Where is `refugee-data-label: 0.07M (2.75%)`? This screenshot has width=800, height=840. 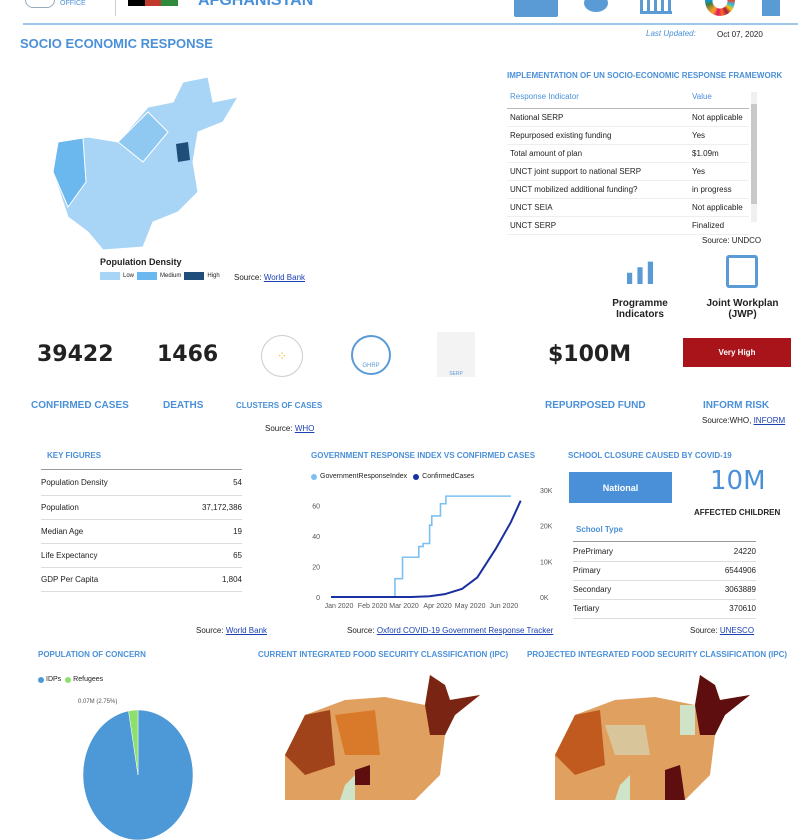 refugee-data-label: 0.07M (2.75%) is located at coordinates (98, 702).